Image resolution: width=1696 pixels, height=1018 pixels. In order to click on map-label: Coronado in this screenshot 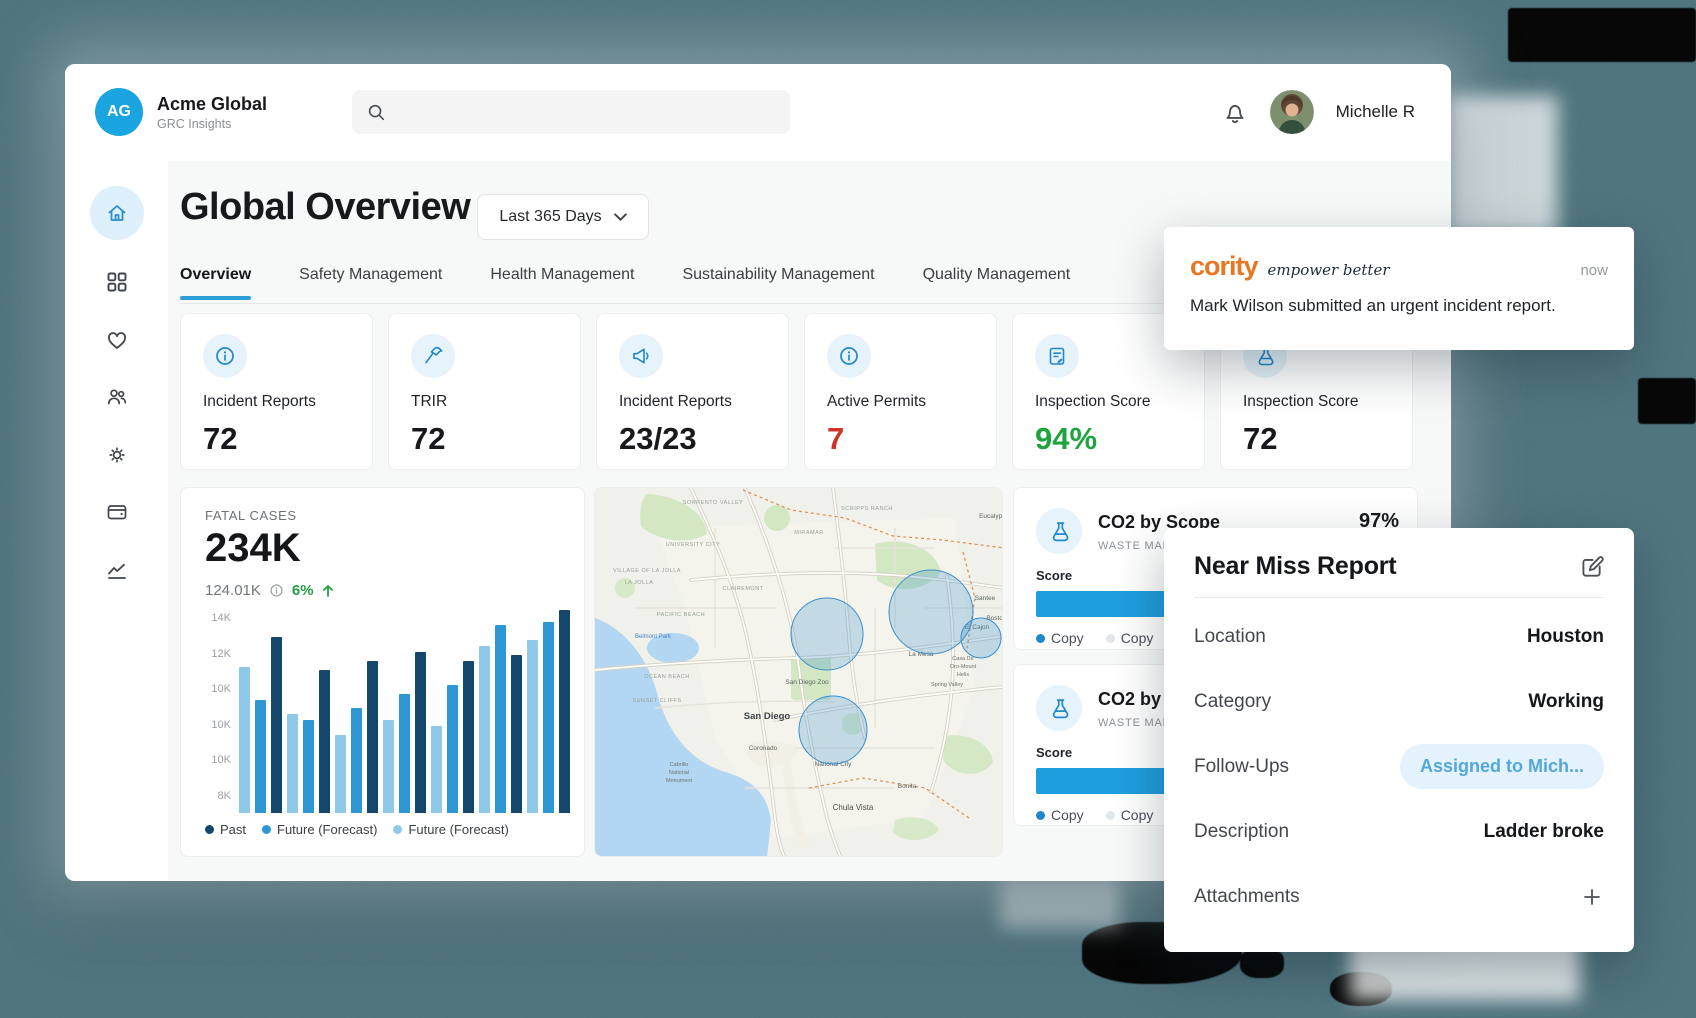, I will do `click(763, 748)`.